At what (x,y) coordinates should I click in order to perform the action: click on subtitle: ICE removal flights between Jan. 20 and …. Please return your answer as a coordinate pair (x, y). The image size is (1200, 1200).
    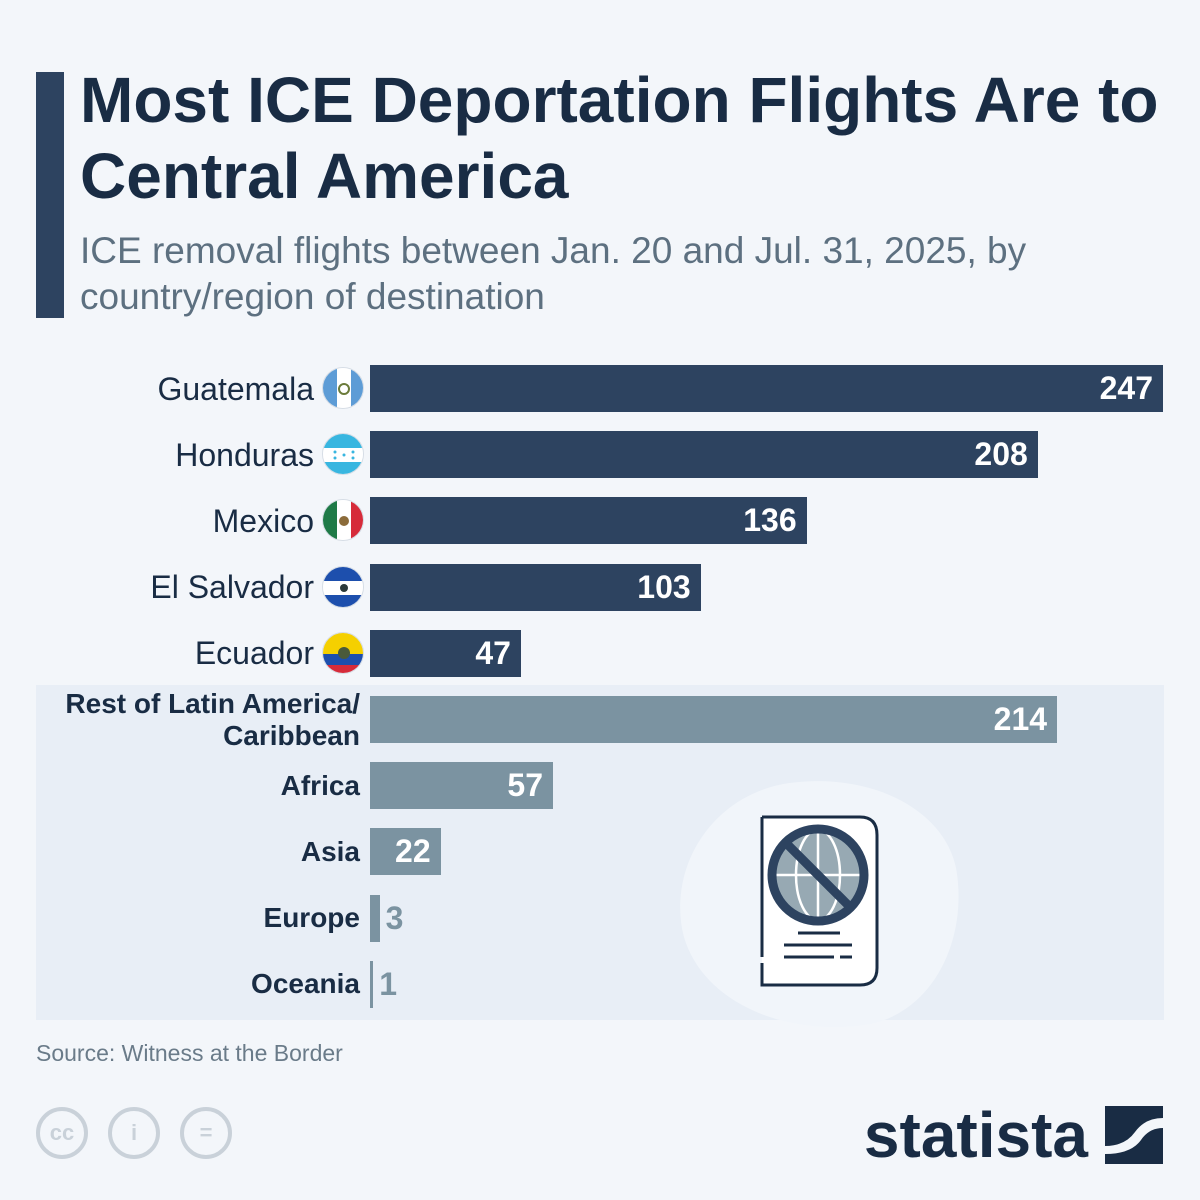
    Looking at the image, I should click on (553, 273).